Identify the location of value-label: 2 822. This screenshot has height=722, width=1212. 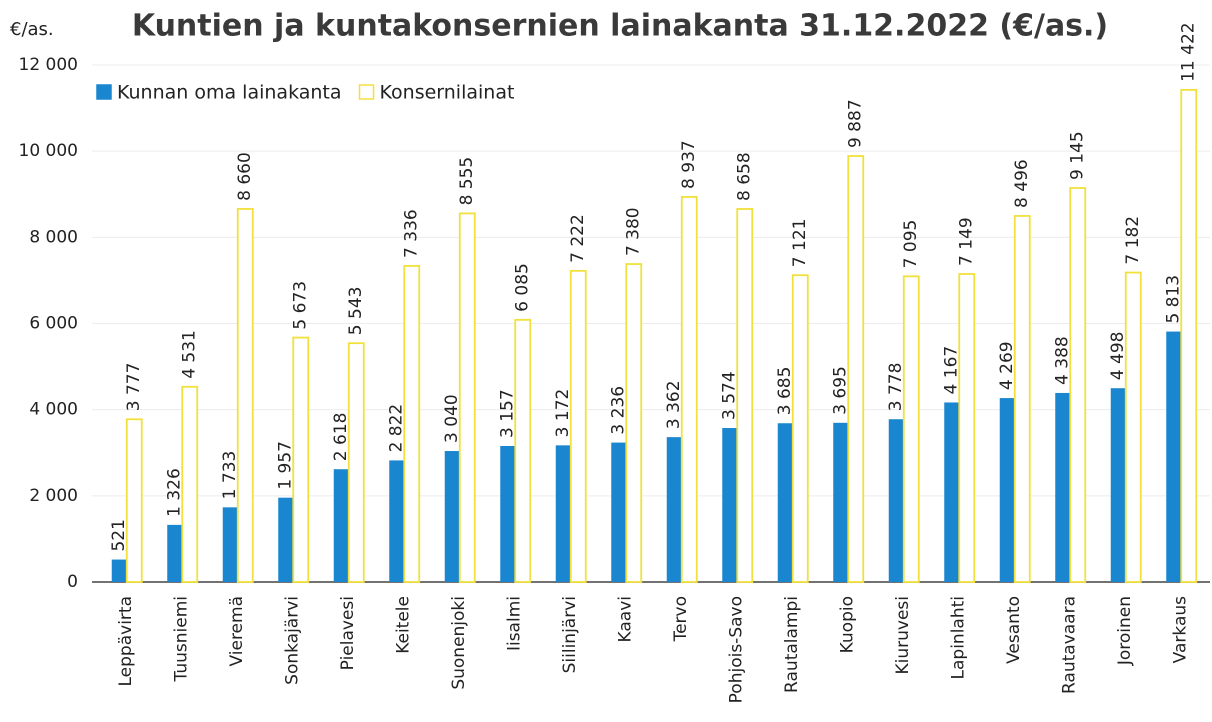
(397, 428).